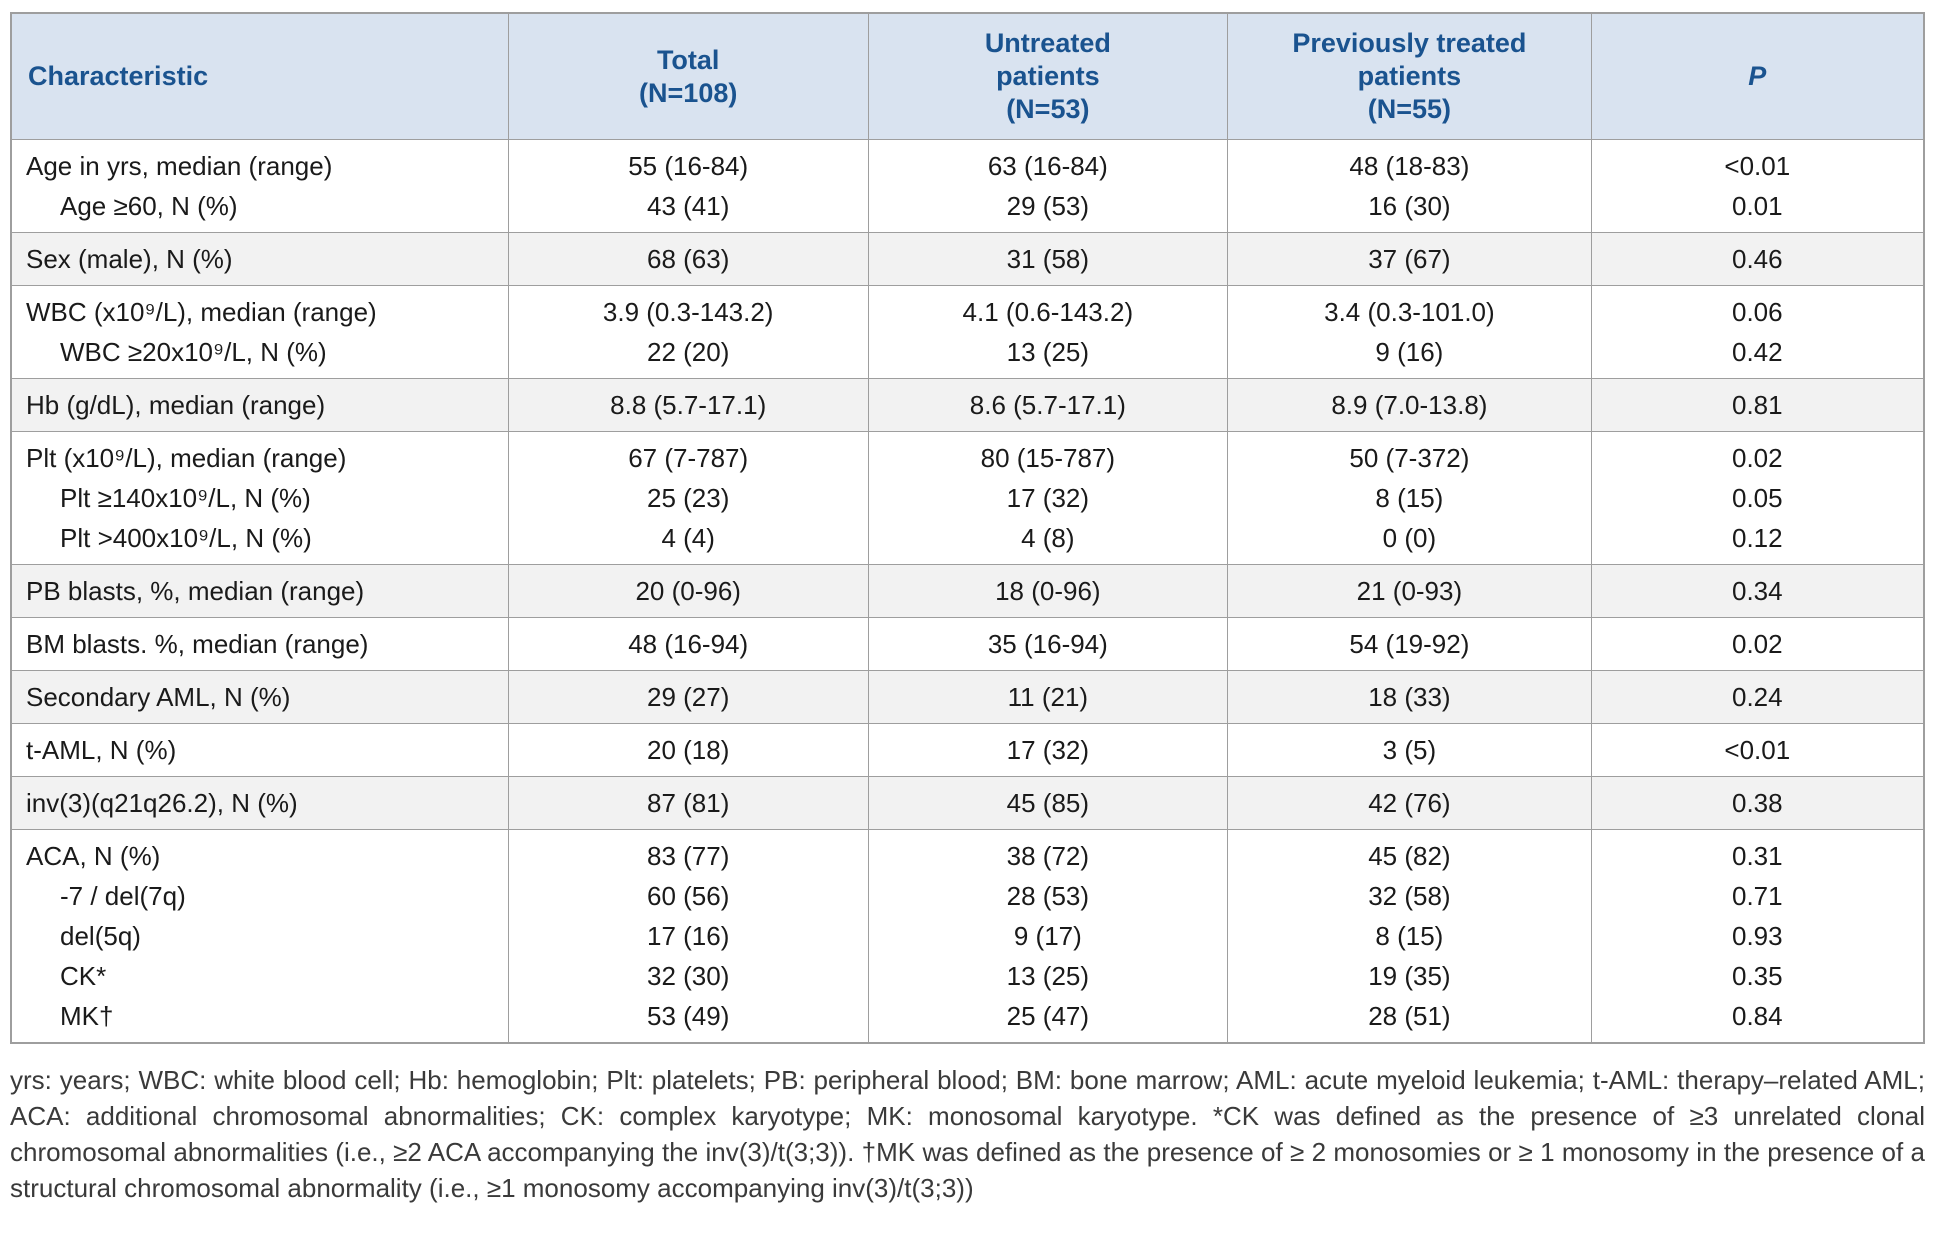 This screenshot has height=1244, width=1935. I want to click on value-cell: 3 (5), so click(1409, 750).